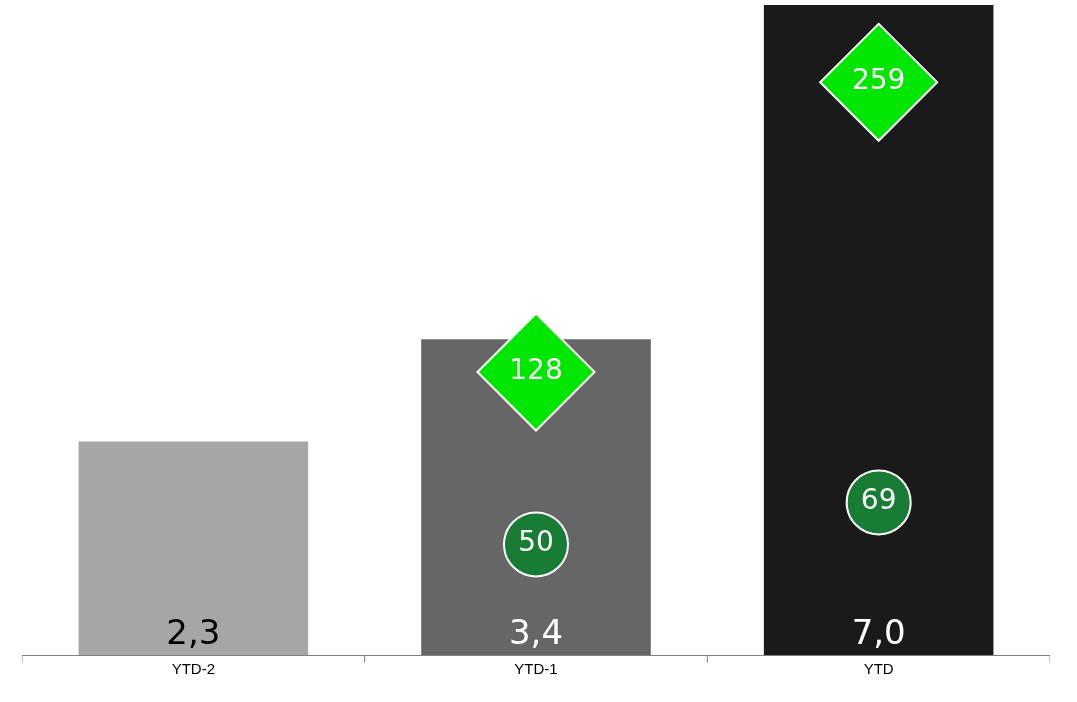  Describe the element at coordinates (536, 668) in the screenshot. I see `x-tick-label: YTD-1` at that location.